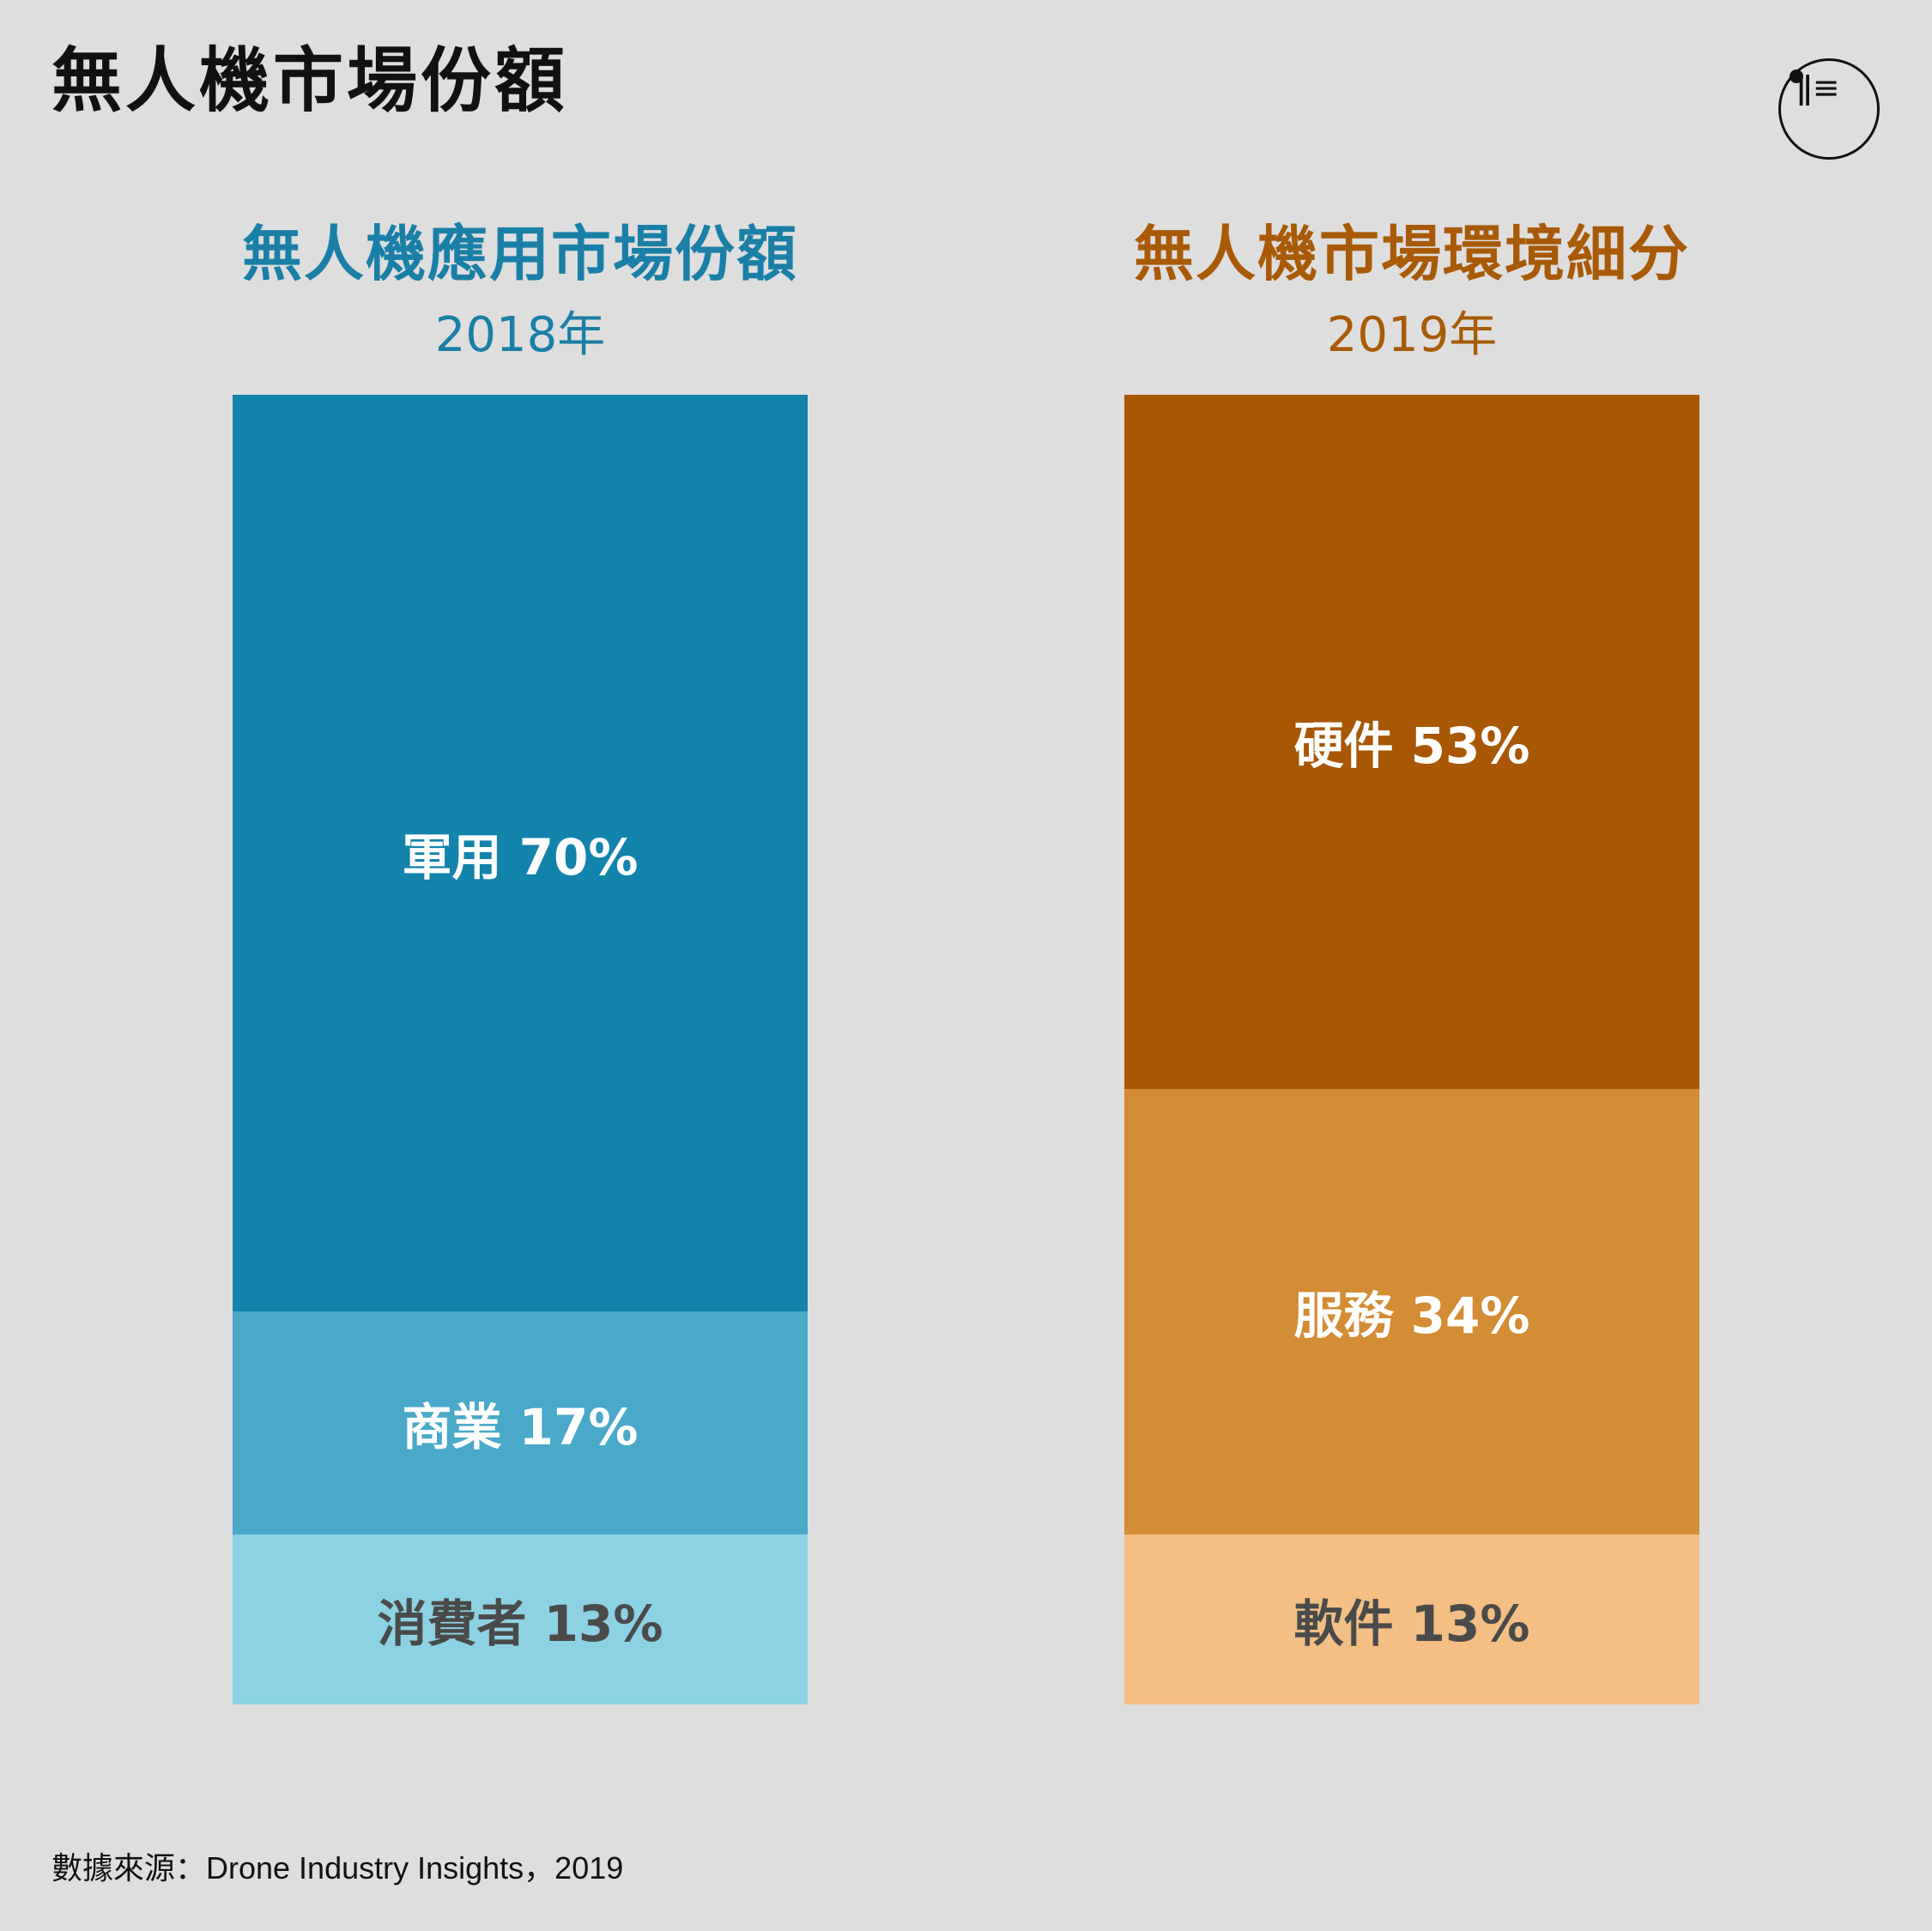 The width and height of the screenshot is (1932, 1931). What do you see at coordinates (1818, 87) in the screenshot?
I see `logo-glyph-icon: ǁ≡` at bounding box center [1818, 87].